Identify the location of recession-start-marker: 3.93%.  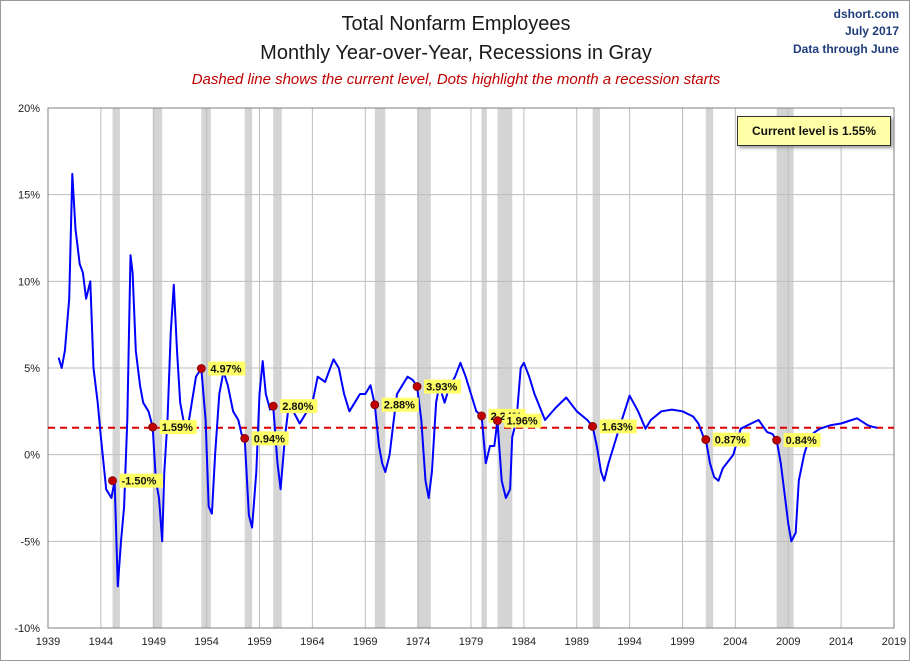
(437, 386).